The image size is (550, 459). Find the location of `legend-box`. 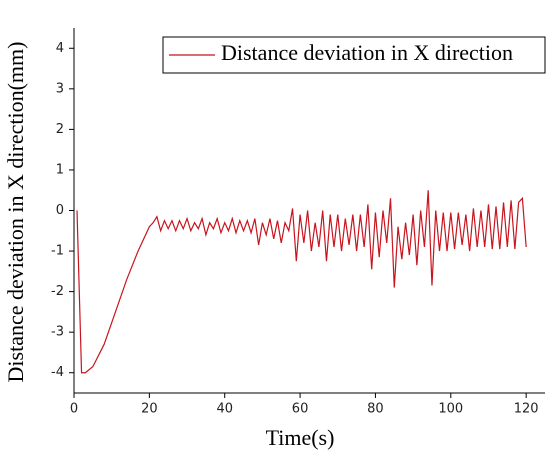

legend-box is located at coordinates (354, 55).